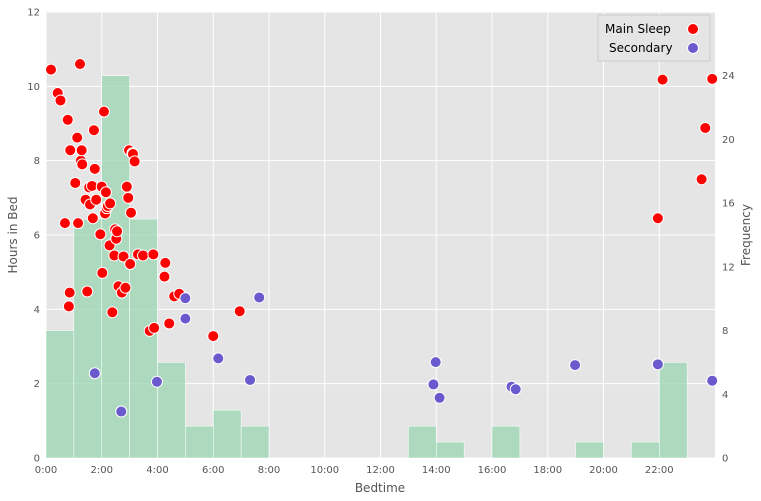  Describe the element at coordinates (654, 38) in the screenshot. I see `legend: Main Sleep Secondary` at that location.